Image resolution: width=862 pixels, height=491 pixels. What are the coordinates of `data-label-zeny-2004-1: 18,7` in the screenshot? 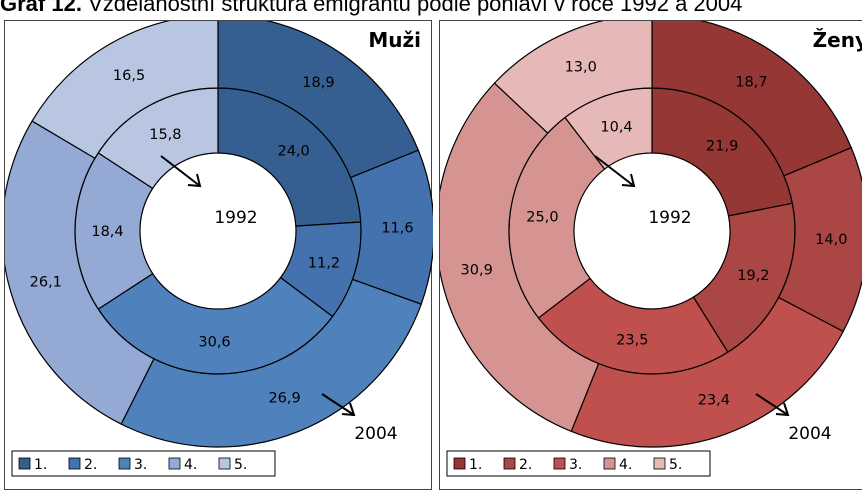 It's located at (751, 83).